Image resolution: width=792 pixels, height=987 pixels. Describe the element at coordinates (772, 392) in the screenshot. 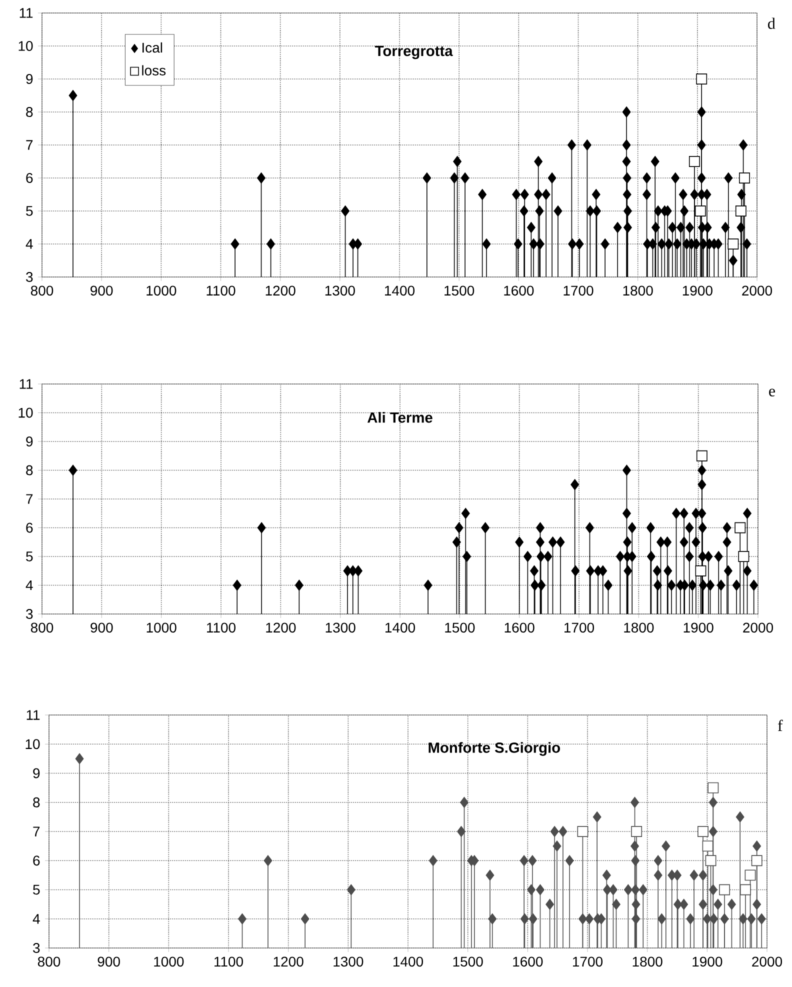

I see `text: e` at that location.